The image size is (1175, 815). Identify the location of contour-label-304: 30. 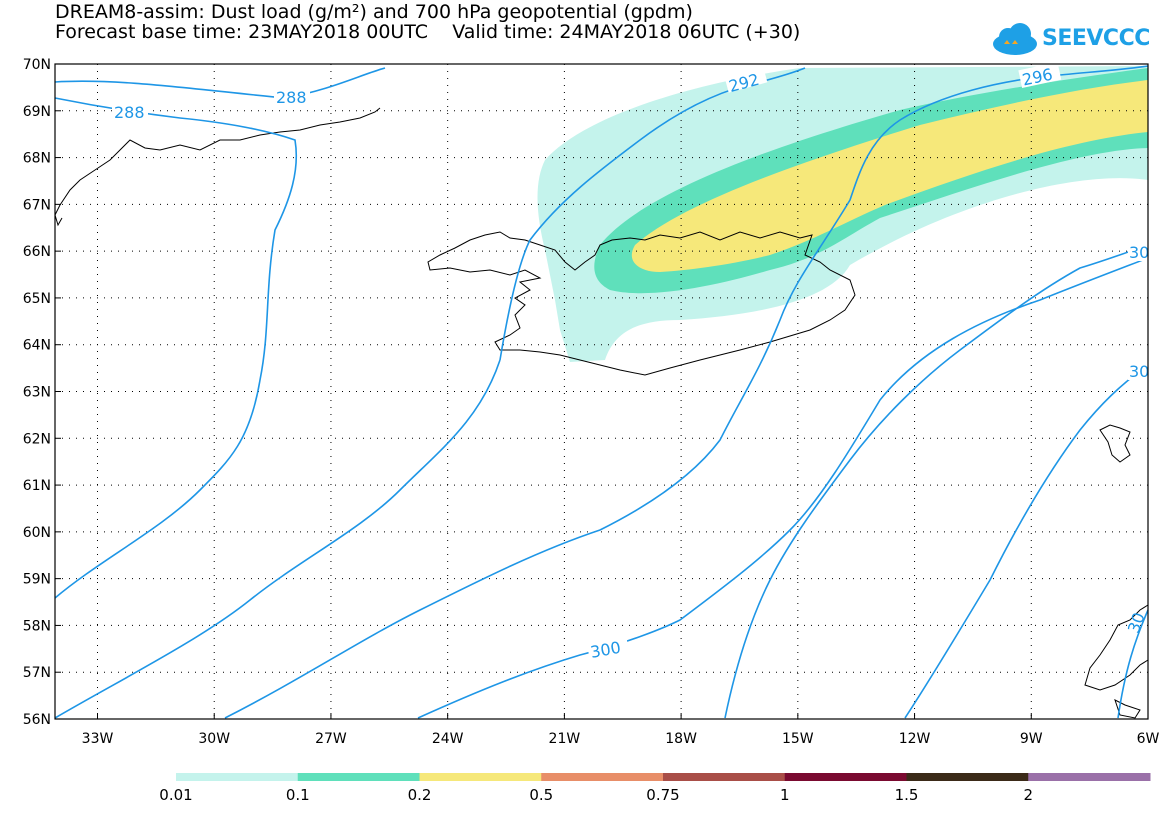
(1139, 371).